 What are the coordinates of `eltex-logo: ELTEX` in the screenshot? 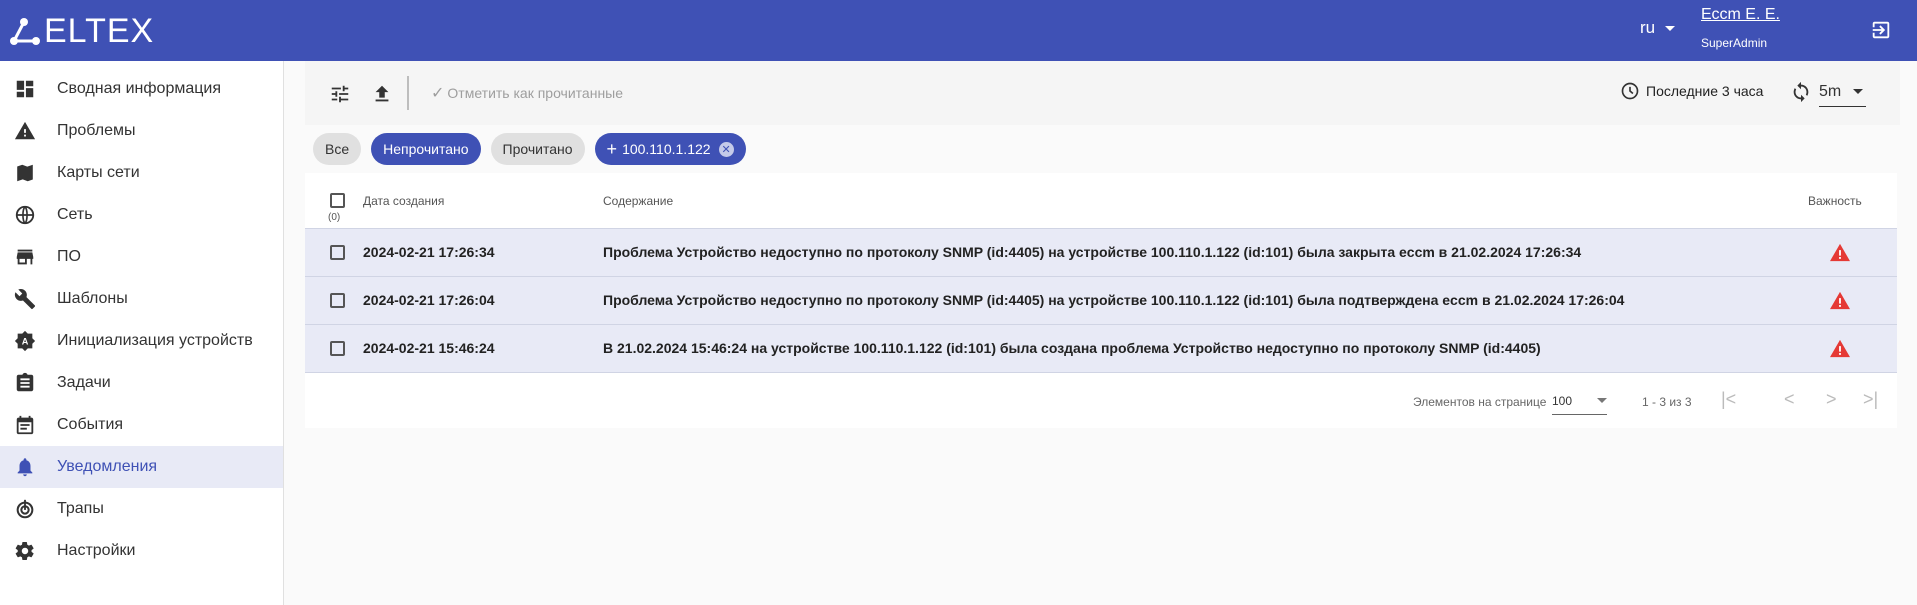 It's located at (81, 31).